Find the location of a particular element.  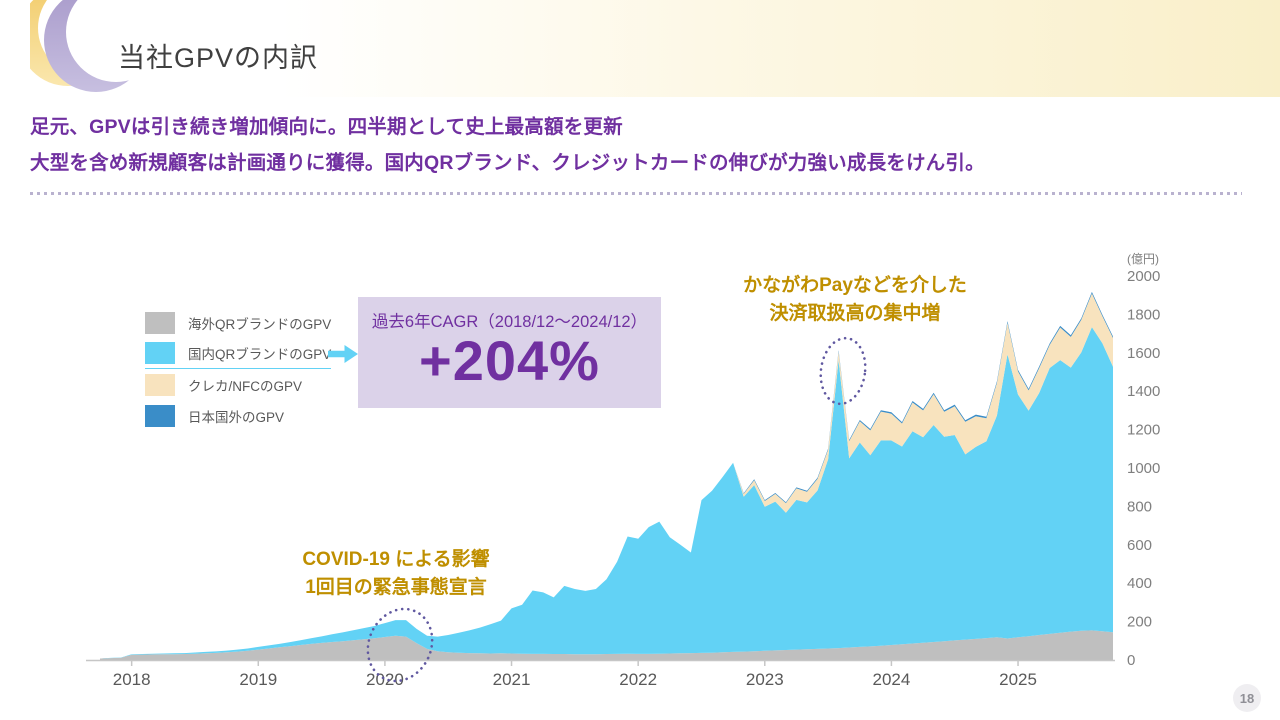

legend-label: クレカ/NFCのGPV is located at coordinates (245, 386).